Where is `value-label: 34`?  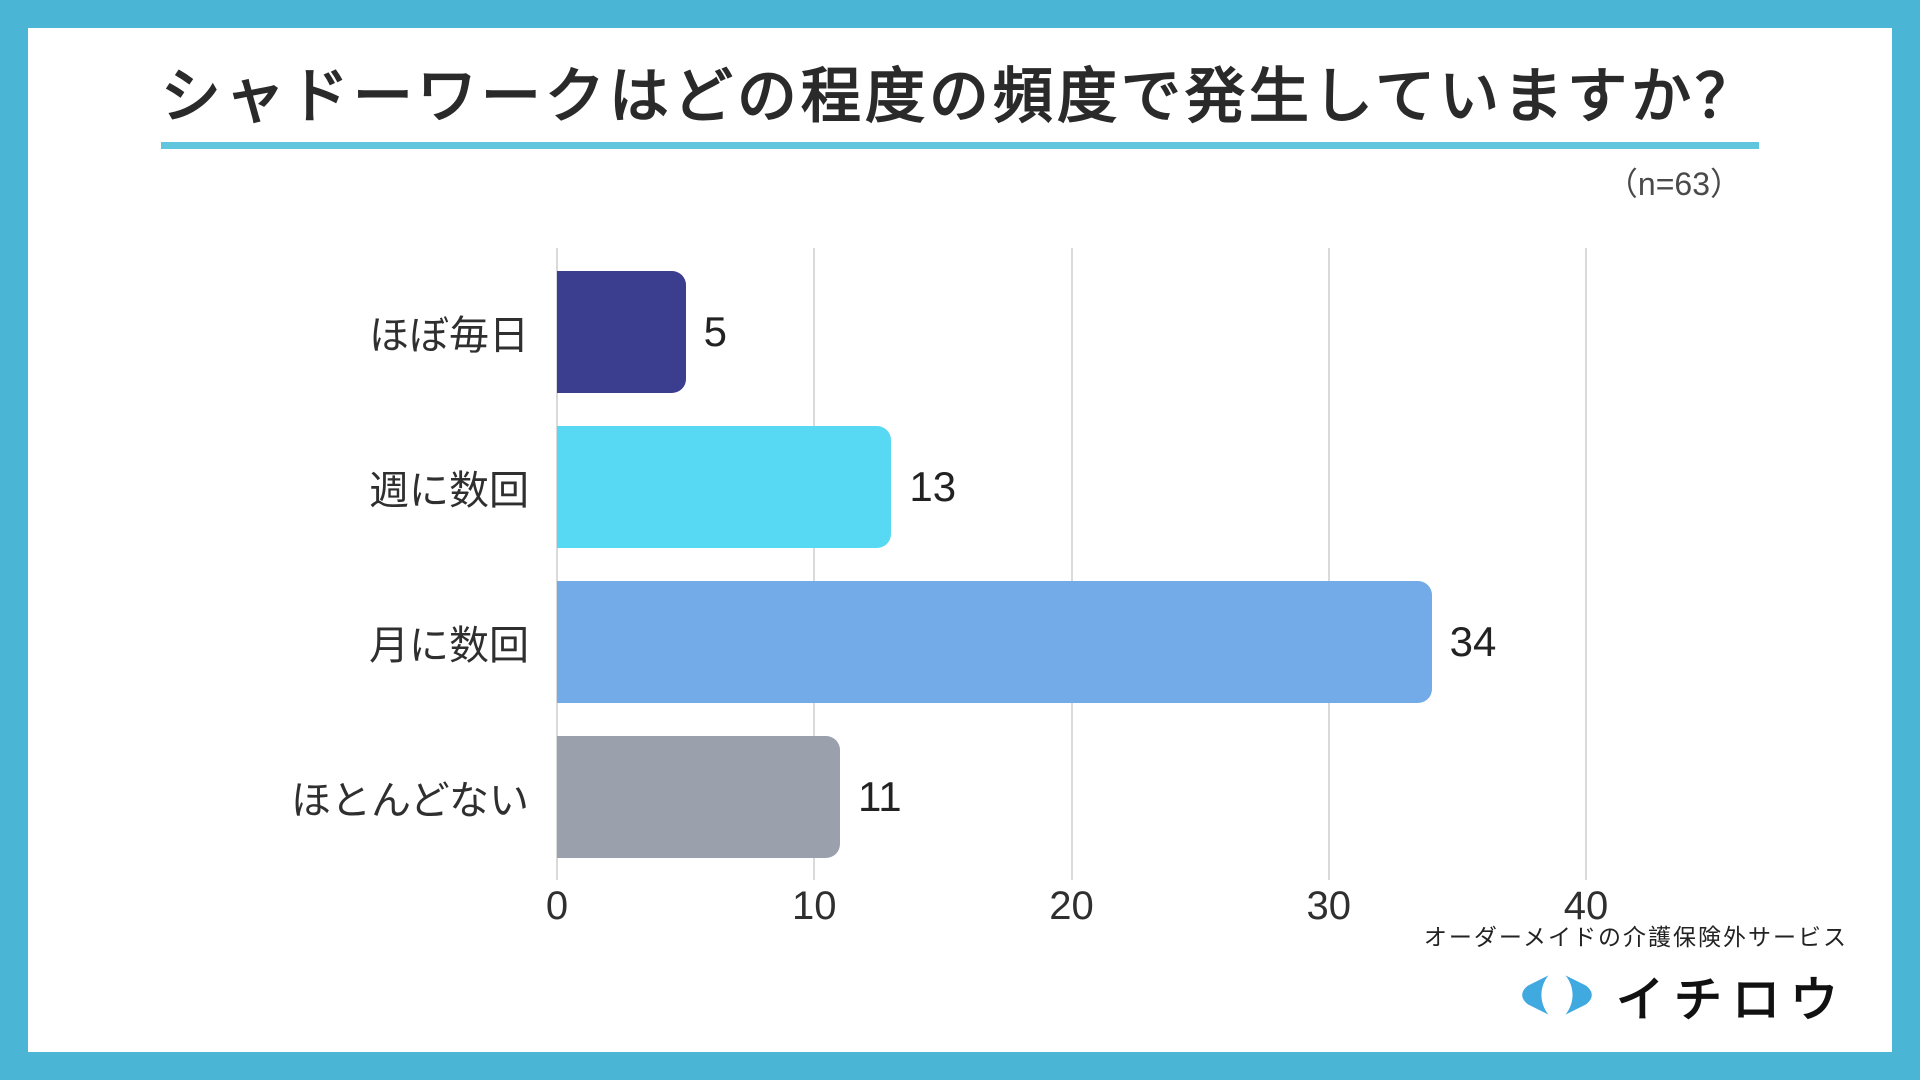
value-label: 34 is located at coordinates (1473, 641).